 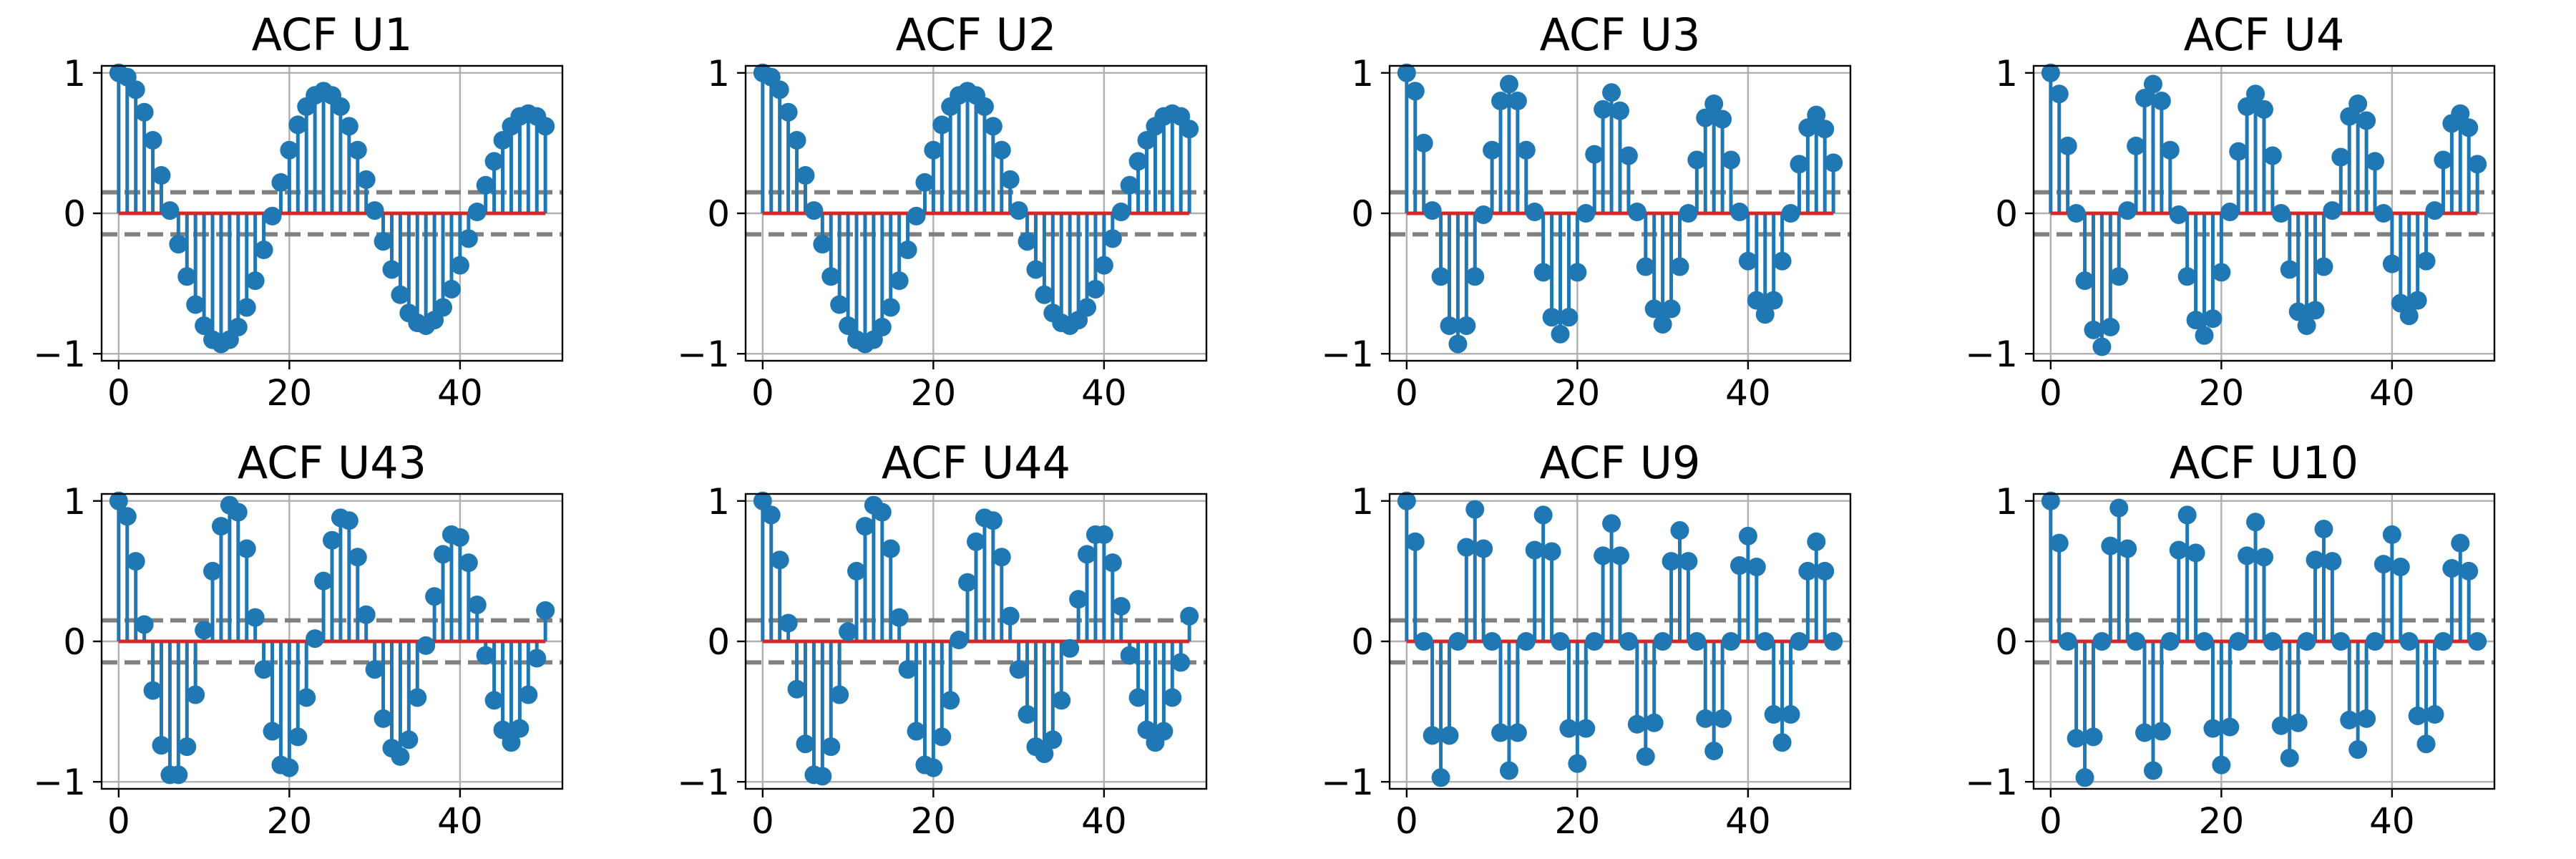 What do you see at coordinates (290, 393) in the screenshot?
I see `x-tick-label: 20` at bounding box center [290, 393].